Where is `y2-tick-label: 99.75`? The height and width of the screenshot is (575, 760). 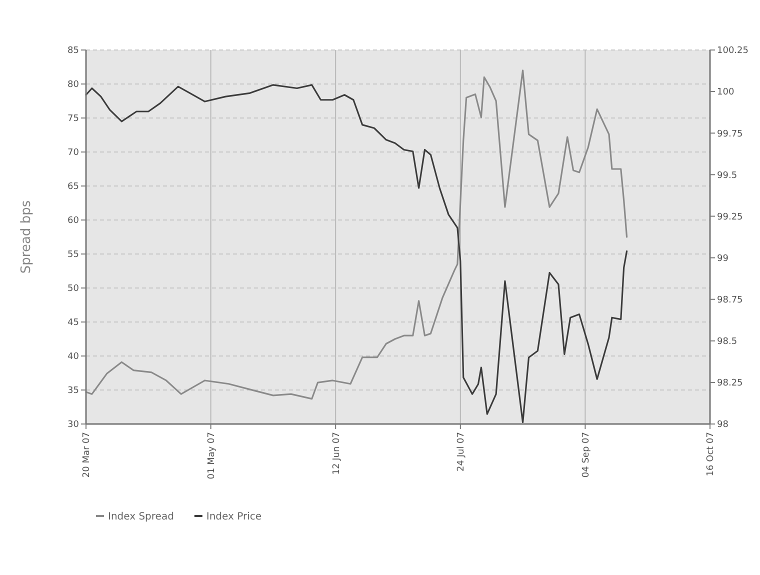 y2-tick-label: 99.75 is located at coordinates (730, 134).